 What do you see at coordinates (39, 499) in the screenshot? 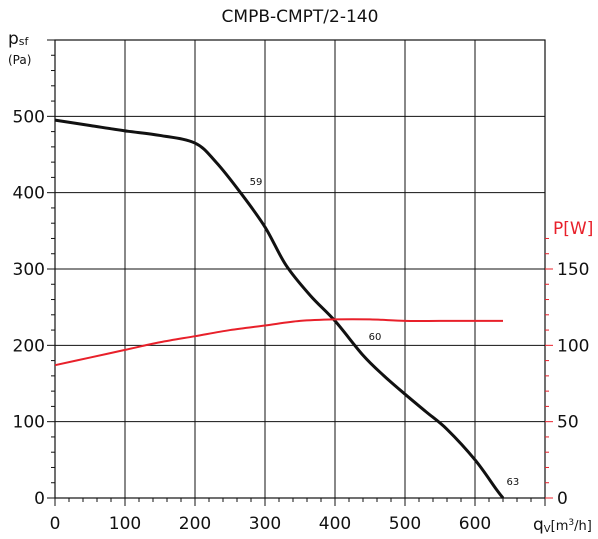
I see `y-left-tick-label: 0` at bounding box center [39, 499].